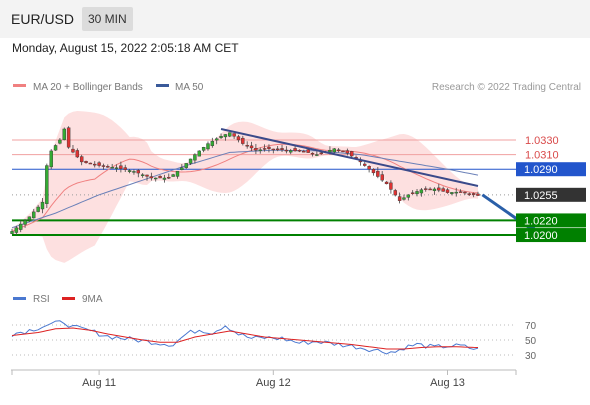 Image resolution: width=590 pixels, height=405 pixels. What do you see at coordinates (531, 326) in the screenshot?
I see `rsi-level-label: 70` at bounding box center [531, 326].